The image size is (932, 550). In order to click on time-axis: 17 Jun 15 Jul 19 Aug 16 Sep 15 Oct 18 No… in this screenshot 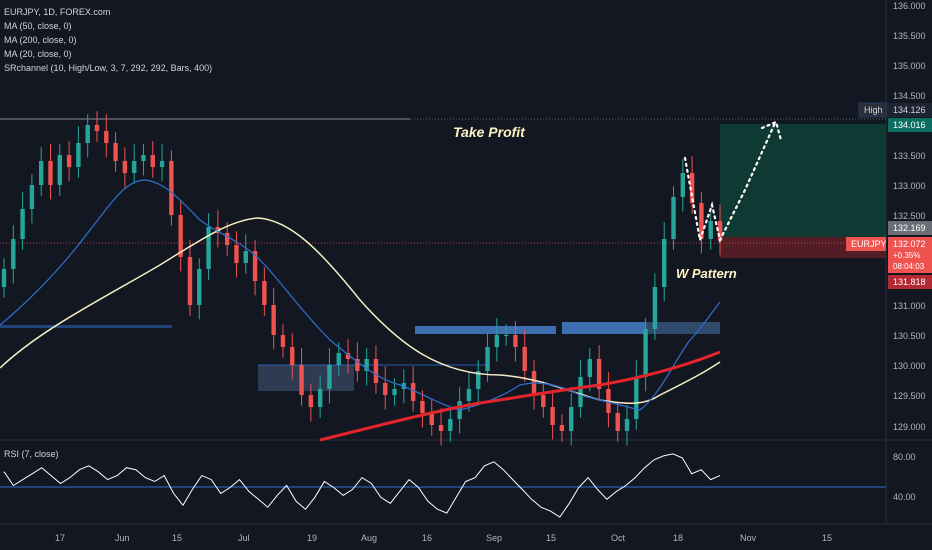, I will do `click(443, 538)`.